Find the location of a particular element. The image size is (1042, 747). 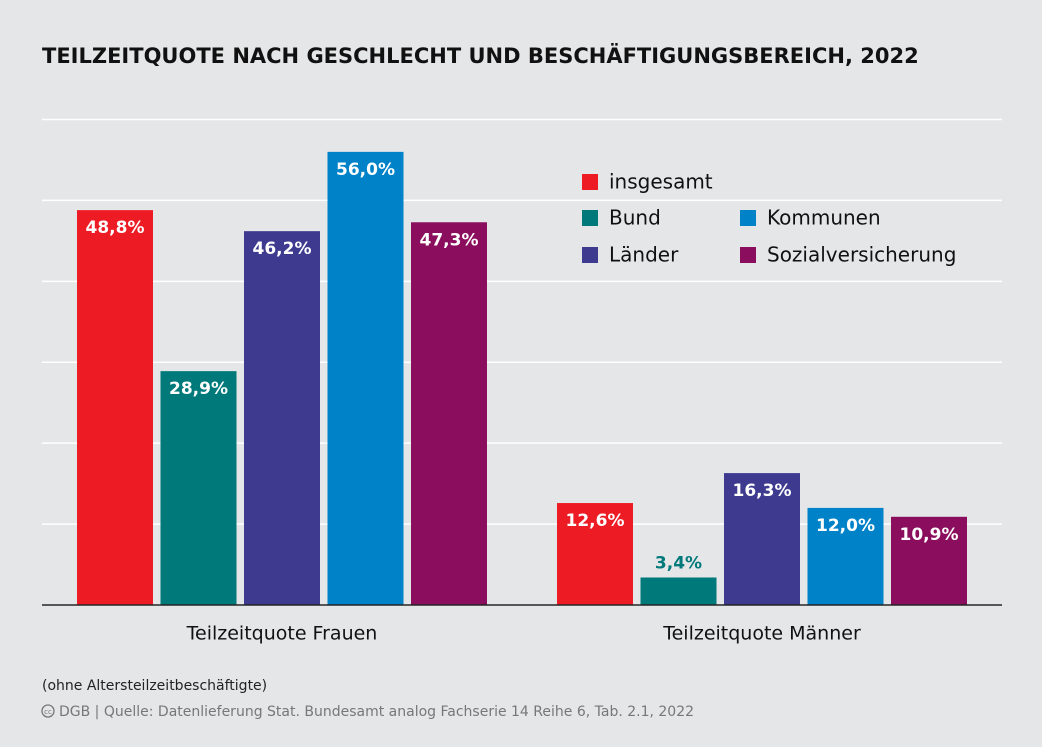

x-tick-label: Teilzeitquote Männer is located at coordinates (761, 634).